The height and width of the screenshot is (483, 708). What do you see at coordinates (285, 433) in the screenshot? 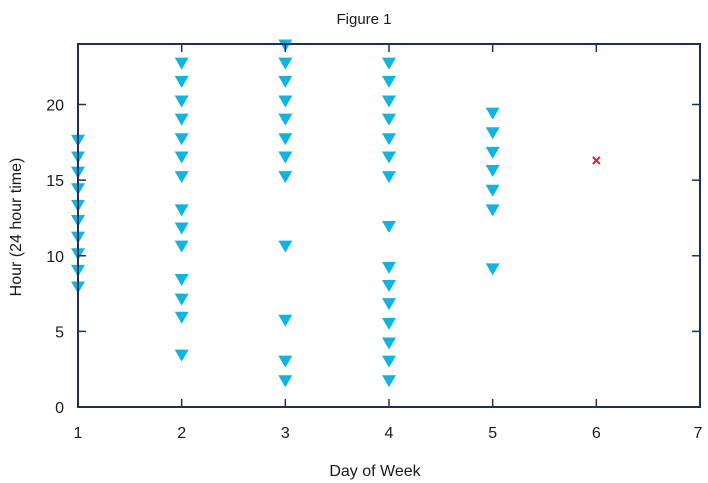
I see `x-tick-label: 3` at bounding box center [285, 433].